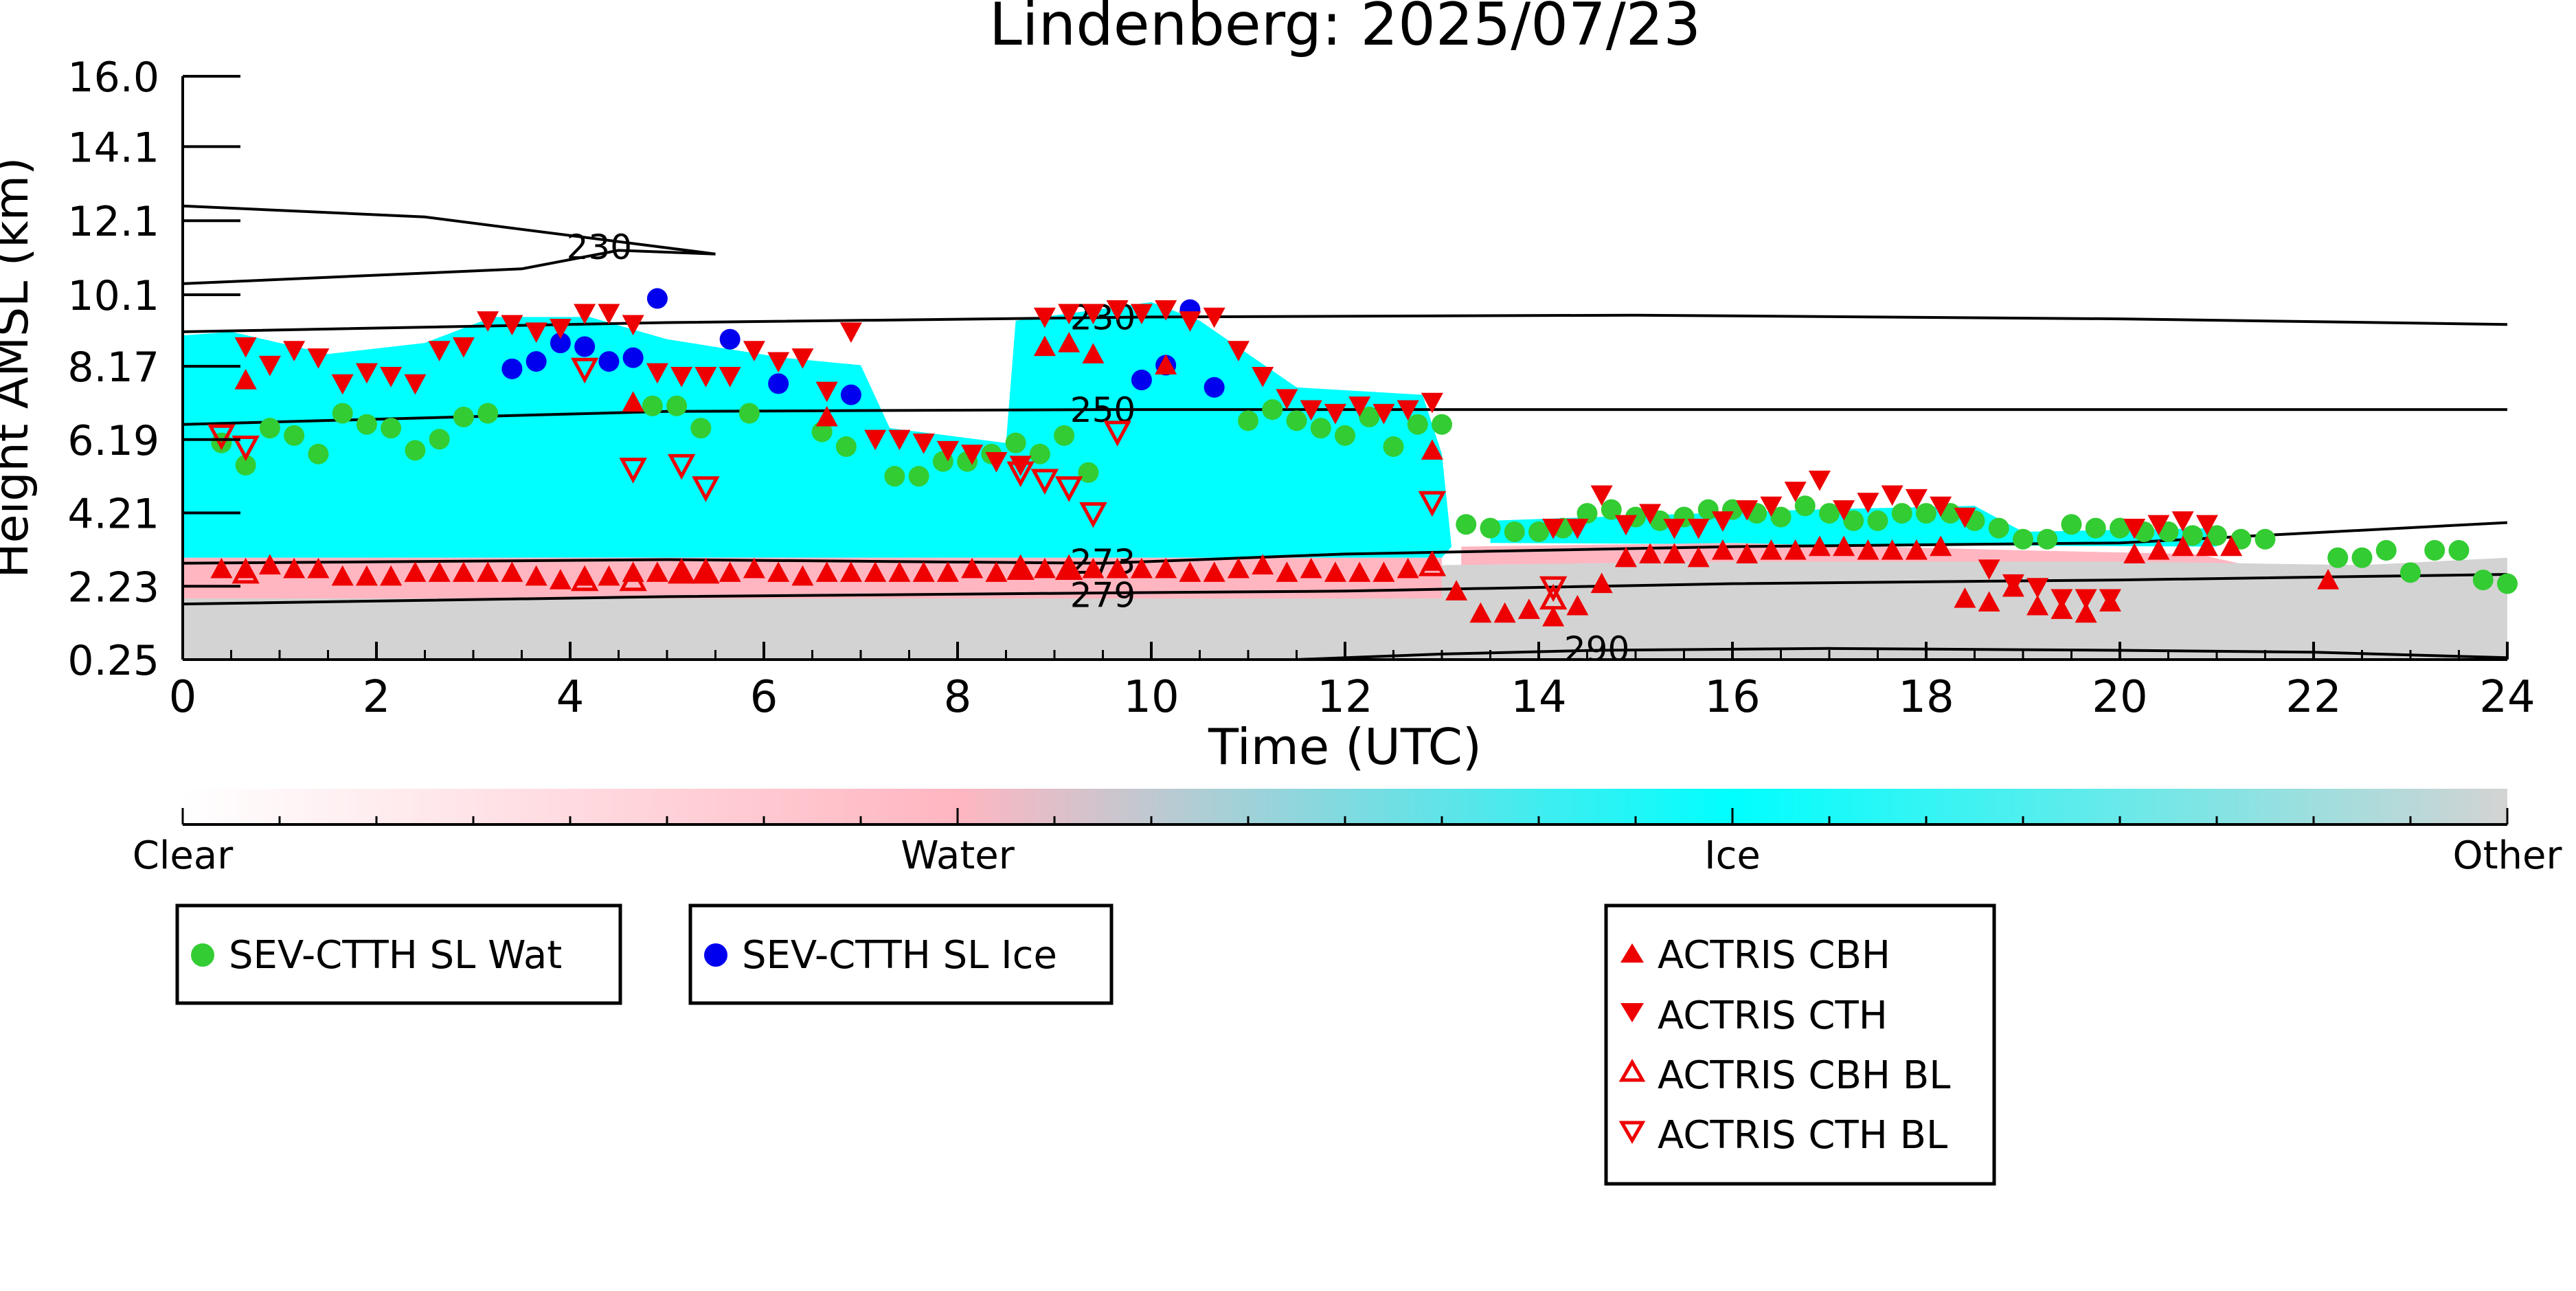 The height and width of the screenshot is (1291, 2576). What do you see at coordinates (1344, 697) in the screenshot?
I see `x-tick-label: 12` at bounding box center [1344, 697].